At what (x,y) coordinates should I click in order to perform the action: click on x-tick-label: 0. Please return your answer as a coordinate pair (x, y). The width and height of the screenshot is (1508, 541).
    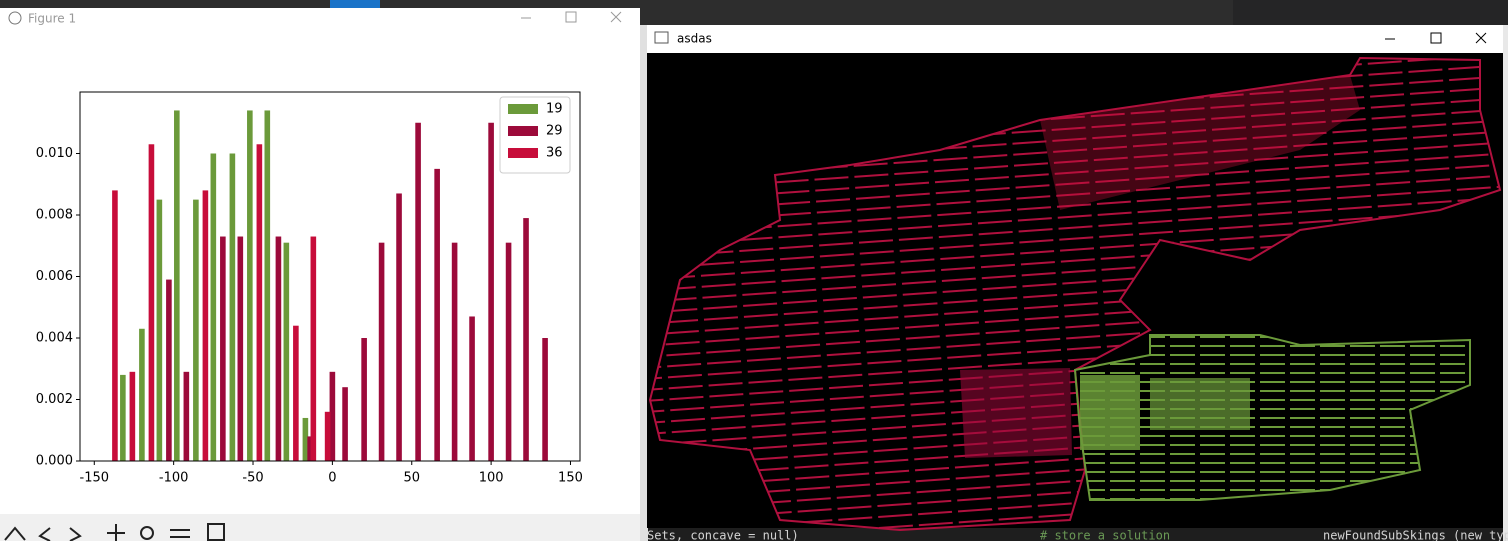
    Looking at the image, I should click on (332, 478).